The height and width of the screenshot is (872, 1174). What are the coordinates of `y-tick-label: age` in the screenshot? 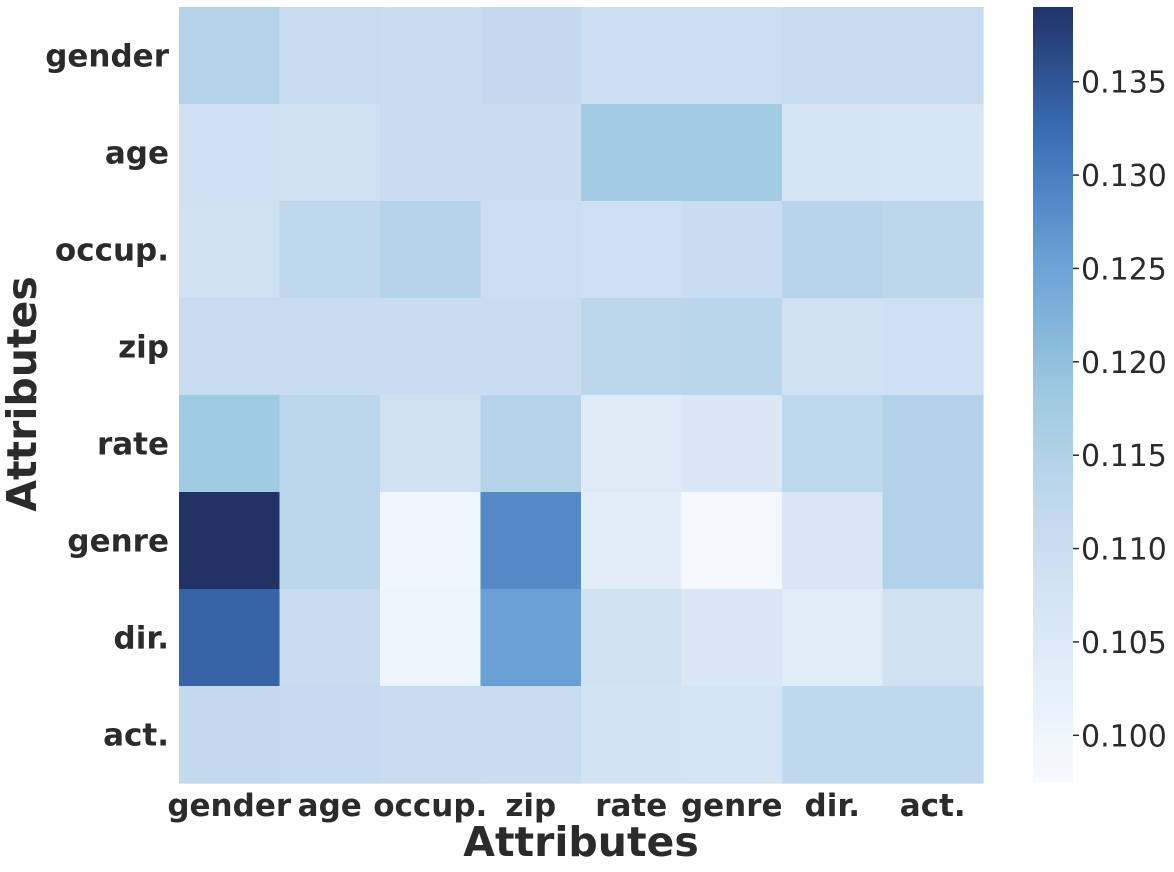 It's located at (137, 154).